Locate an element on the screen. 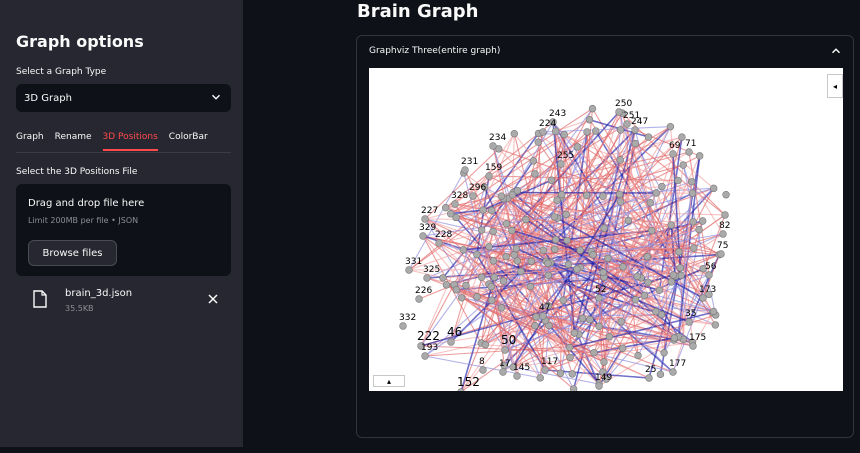  tab-graph: Graph is located at coordinates (30, 137).